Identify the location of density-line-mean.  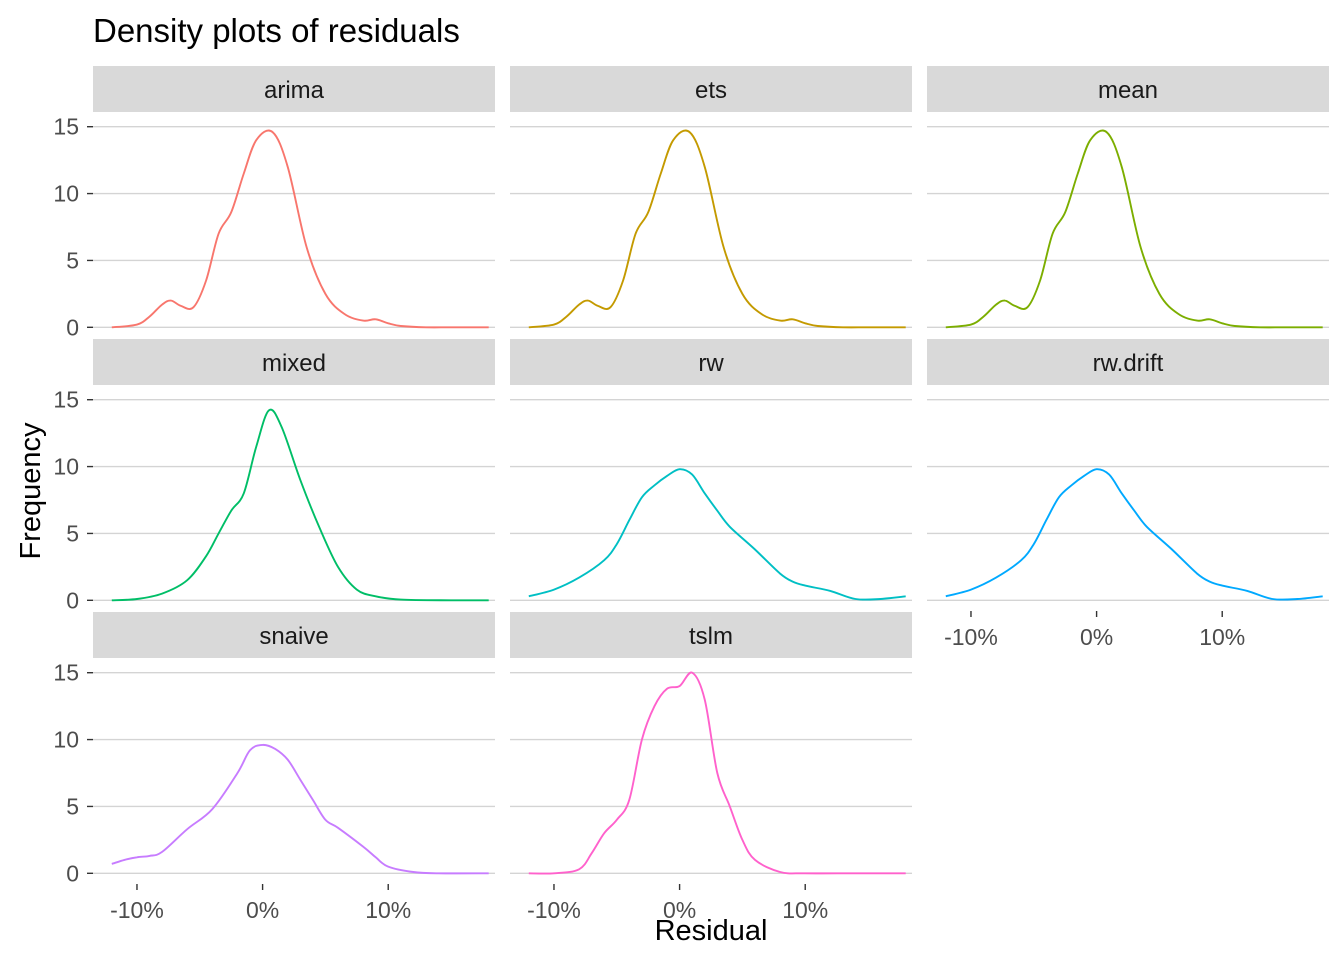
(1134, 229).